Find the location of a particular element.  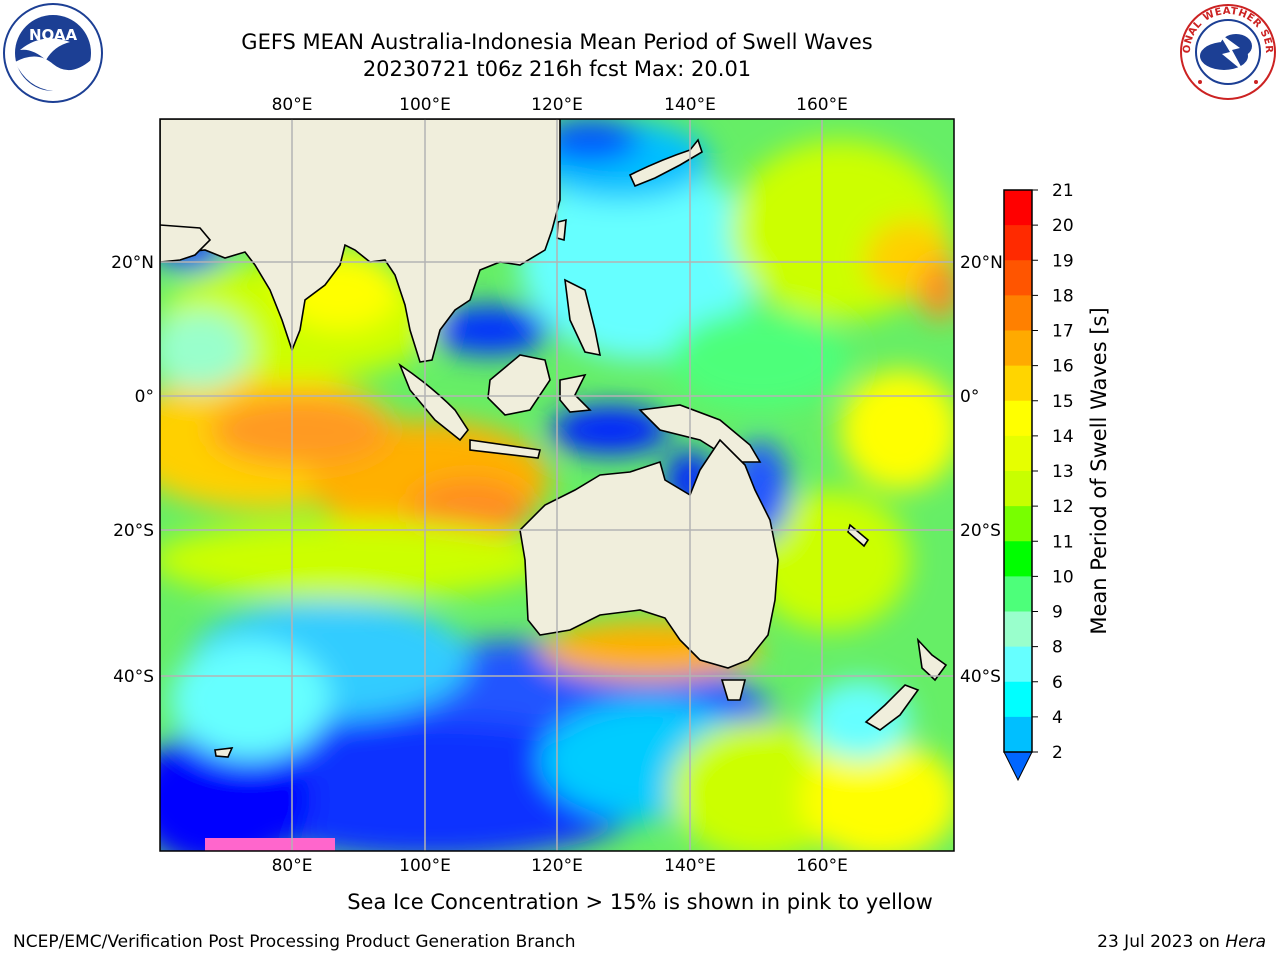

colorbar-tick-label: 8 is located at coordinates (1057, 648).